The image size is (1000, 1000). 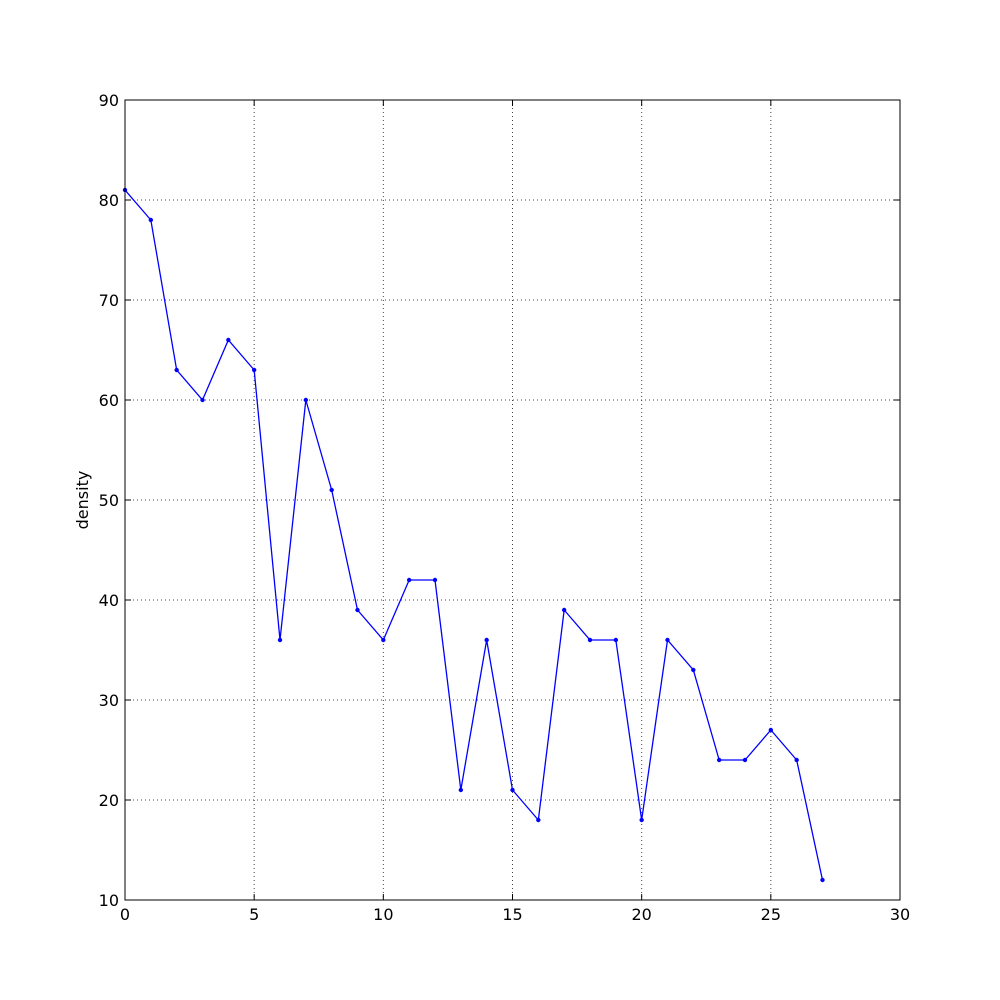 I want to click on y-tick-label: 80, so click(x=109, y=200).